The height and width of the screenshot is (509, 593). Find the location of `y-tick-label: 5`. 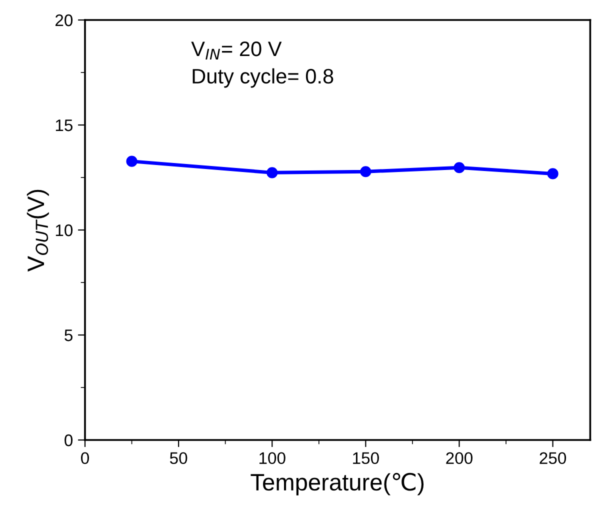

y-tick-label: 5 is located at coordinates (68, 336).